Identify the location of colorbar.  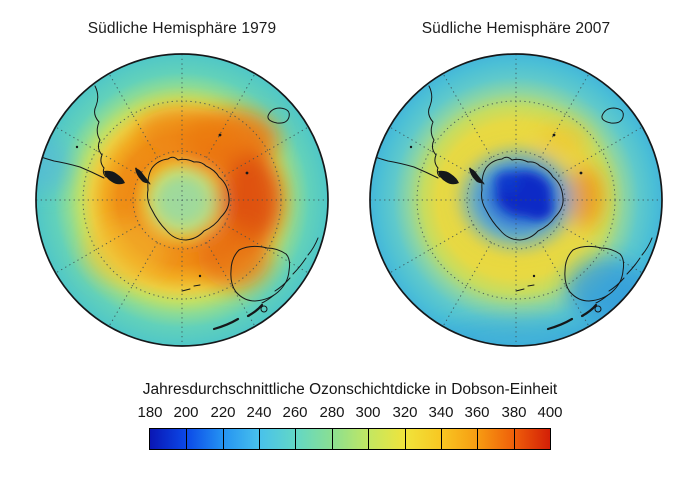
(350, 439).